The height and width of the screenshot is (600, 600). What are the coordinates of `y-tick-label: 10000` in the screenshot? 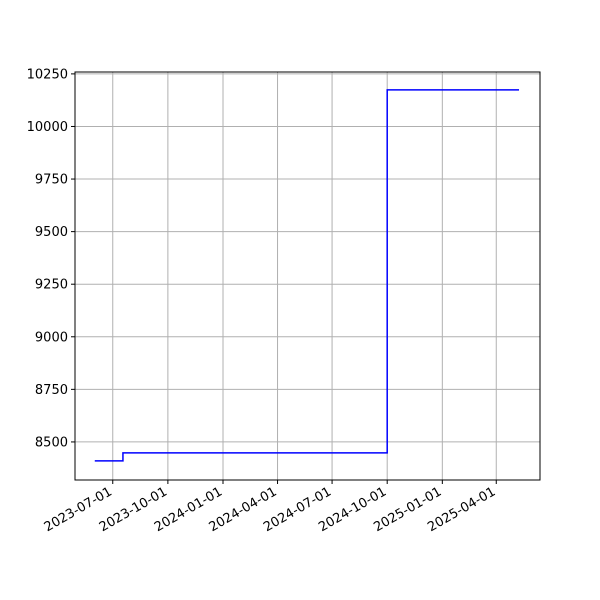 It's located at (47, 127).